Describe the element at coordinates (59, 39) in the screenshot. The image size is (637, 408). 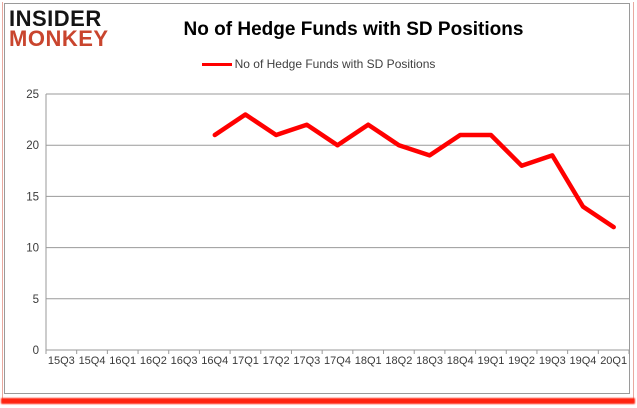
I see `logo-line-monkey: MONKEY` at that location.